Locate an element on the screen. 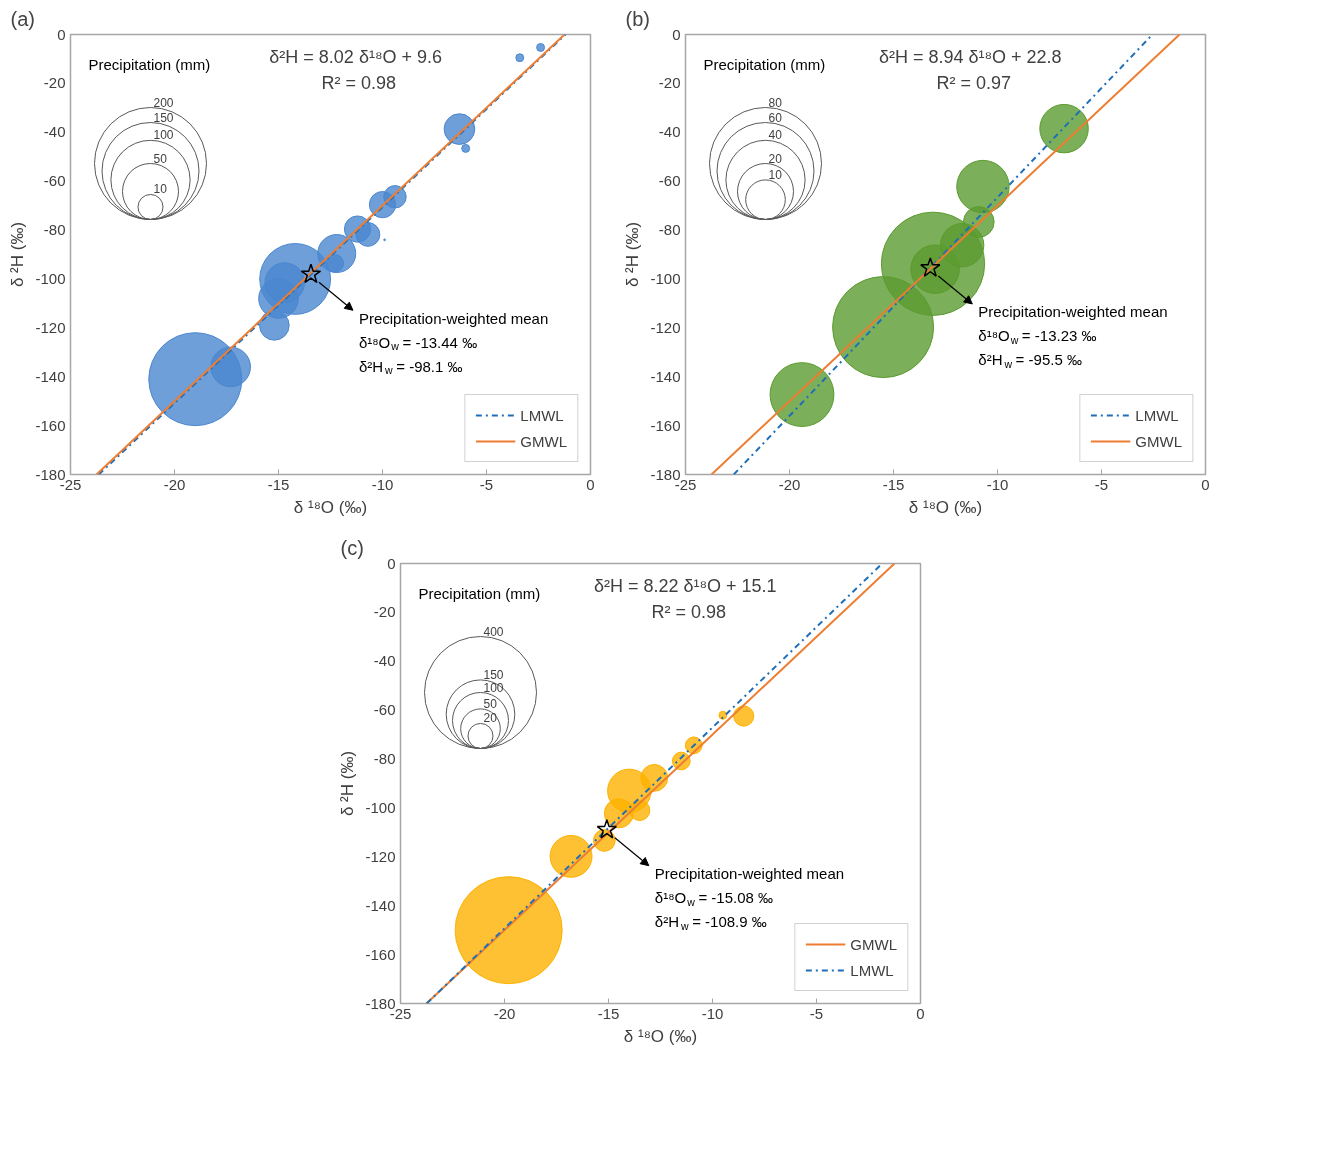  legend-label: 80 is located at coordinates (775, 102).